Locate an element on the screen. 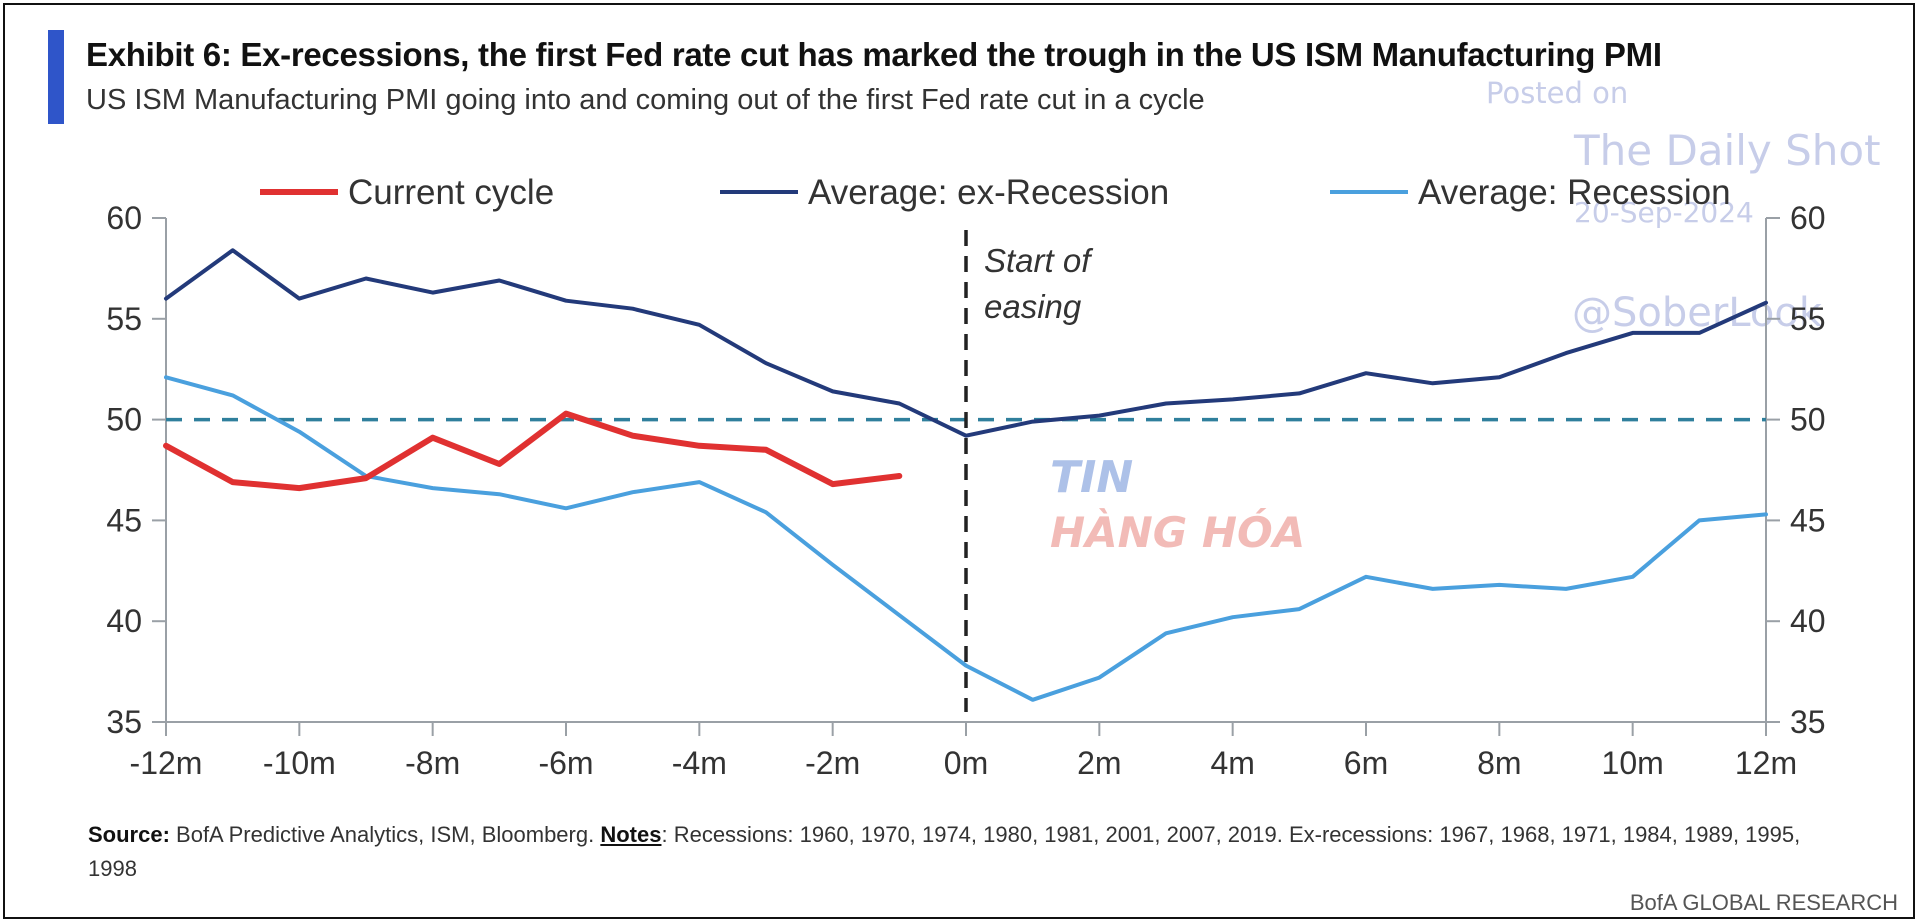  y-tick-label-right: 55 is located at coordinates (1808, 319).